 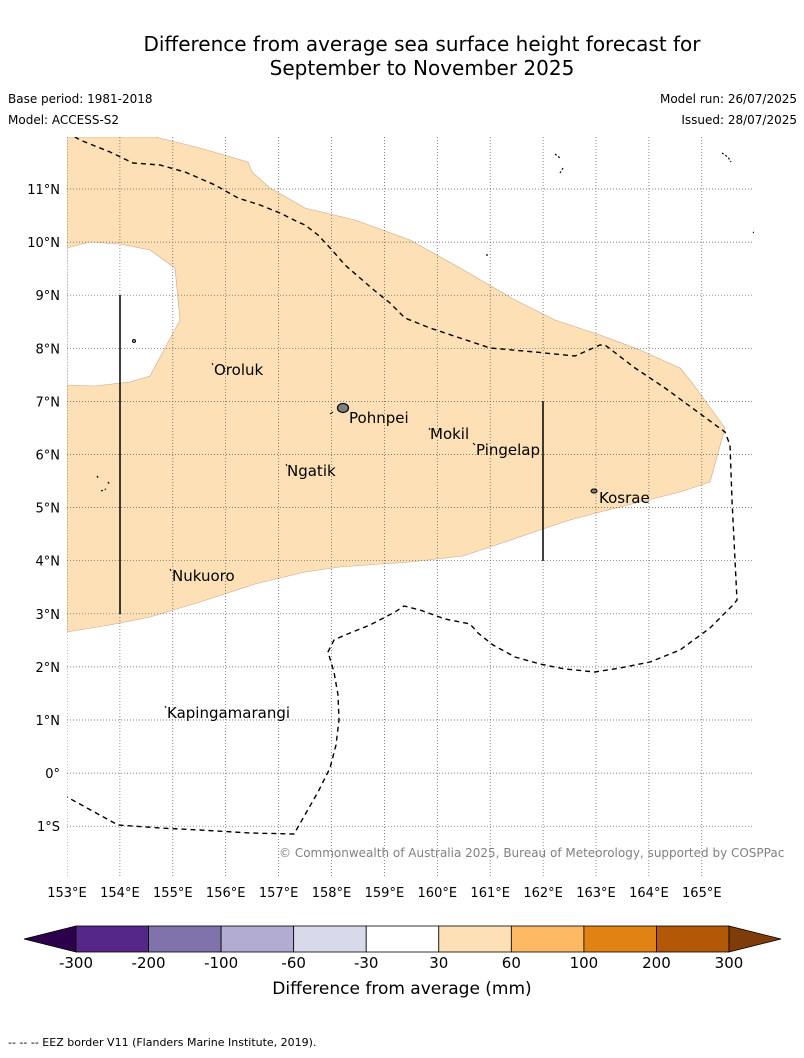 What do you see at coordinates (729, 963) in the screenshot?
I see `colorbar-tick-label: 300` at bounding box center [729, 963].